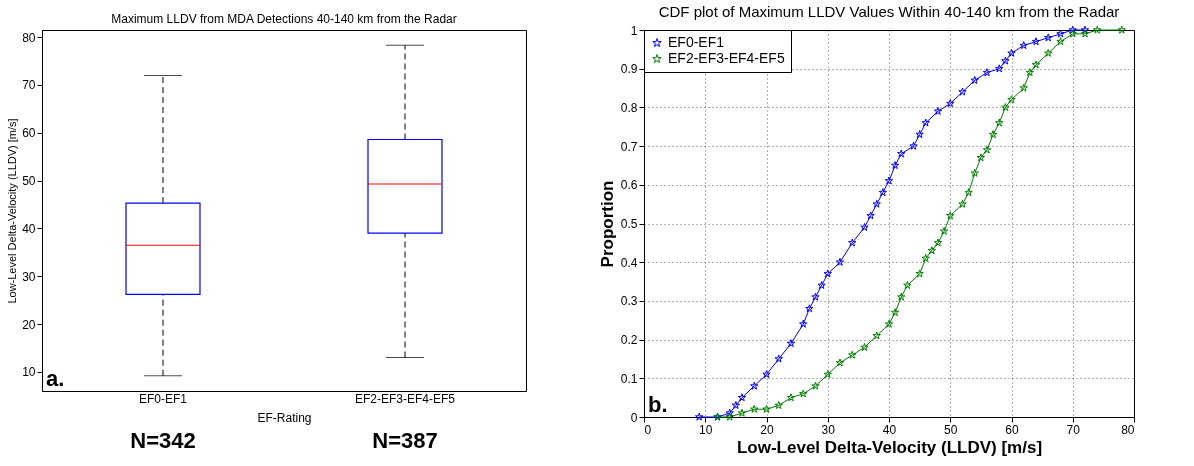  Describe the element at coordinates (29, 324) in the screenshot. I see `y-tick-label: 20` at that location.